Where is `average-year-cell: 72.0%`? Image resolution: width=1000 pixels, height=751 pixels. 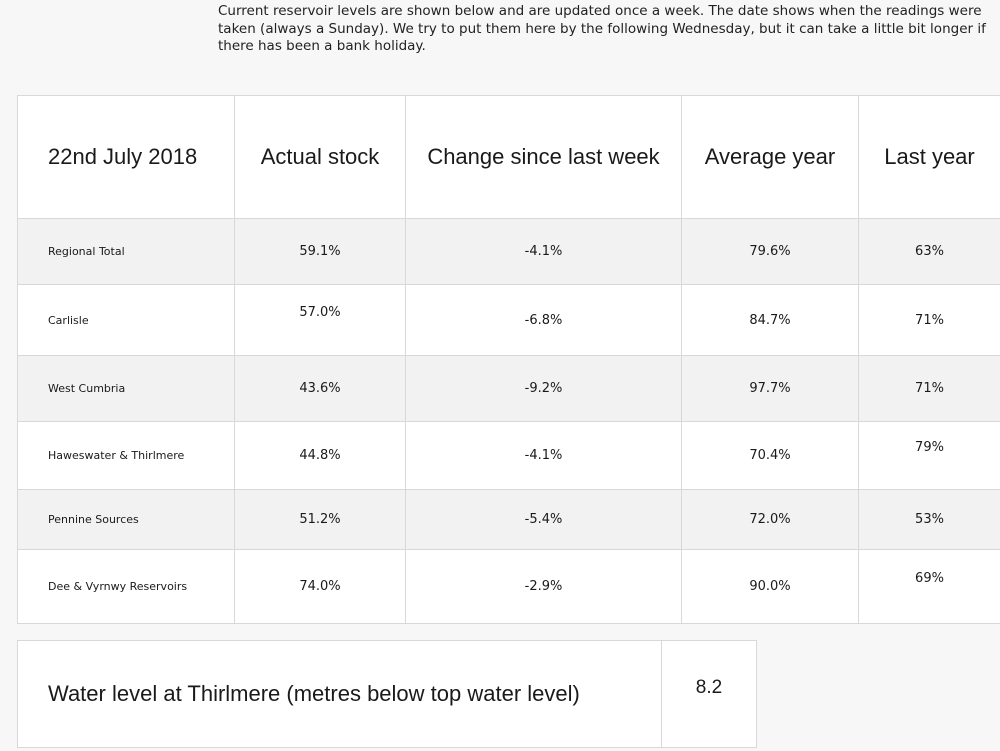 average-year-cell: 72.0% is located at coordinates (770, 519).